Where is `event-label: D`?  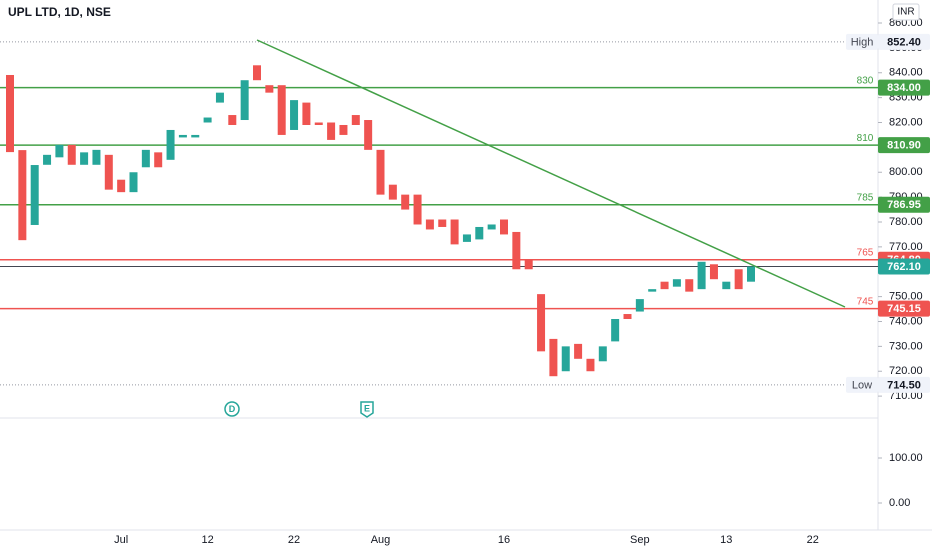
event-label: D is located at coordinates (232, 409).